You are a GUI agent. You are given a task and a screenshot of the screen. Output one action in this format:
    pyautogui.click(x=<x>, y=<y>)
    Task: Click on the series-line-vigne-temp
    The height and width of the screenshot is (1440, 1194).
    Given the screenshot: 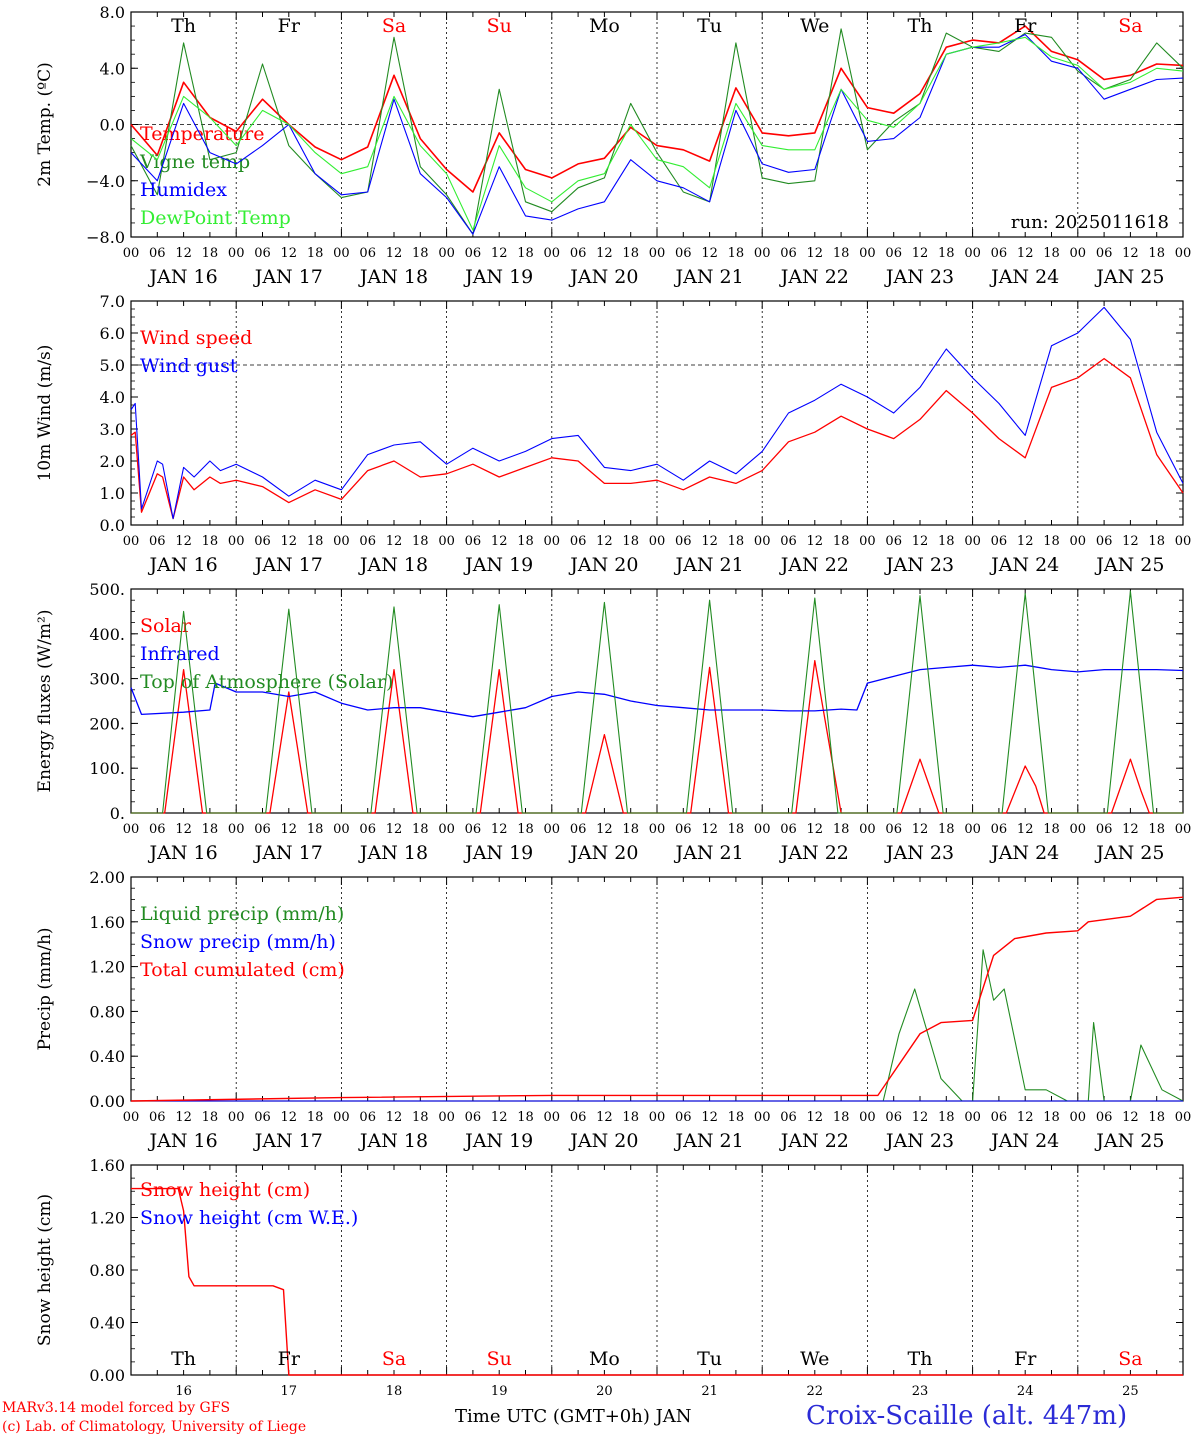 What is the action you would take?
    pyautogui.click(x=657, y=131)
    